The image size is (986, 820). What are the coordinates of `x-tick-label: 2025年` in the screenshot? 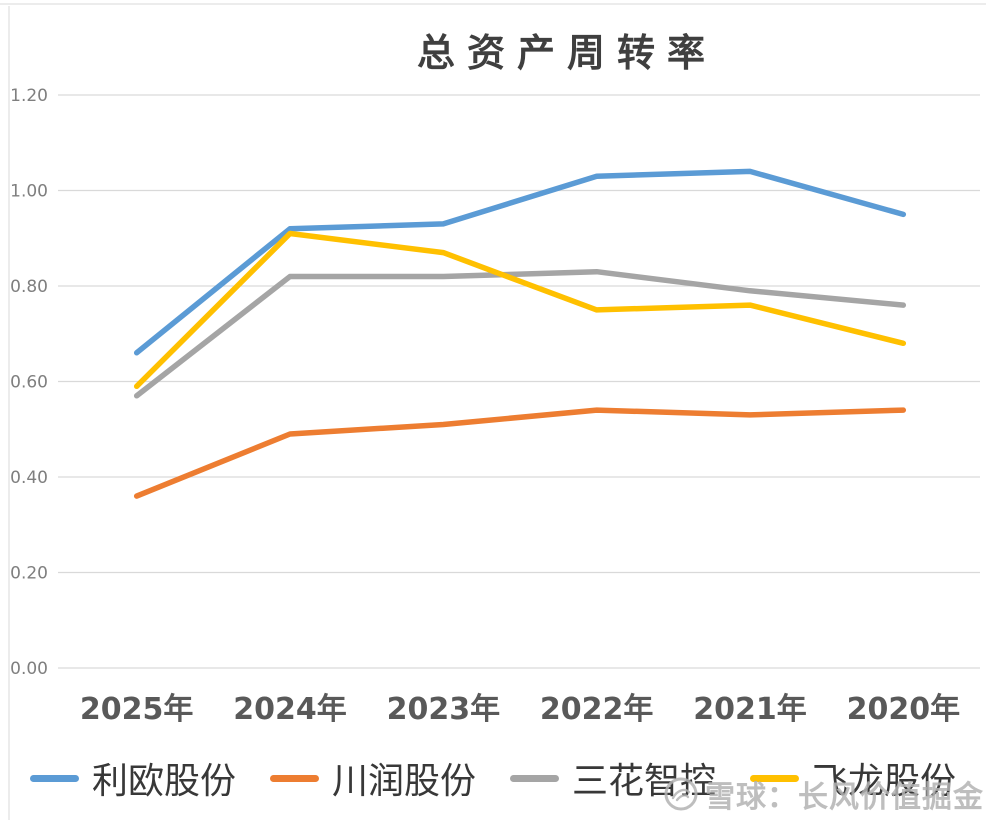 It's located at (137, 709).